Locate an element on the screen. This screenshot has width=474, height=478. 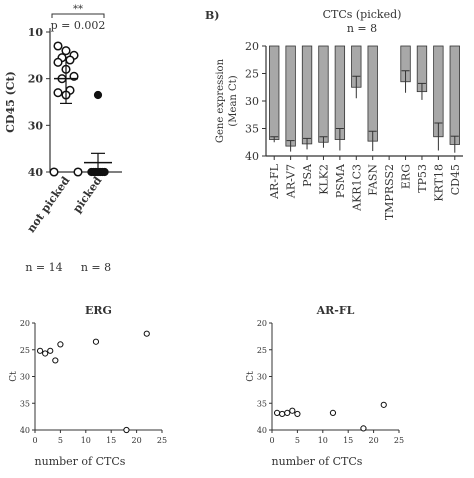
category-label: ERG is located at coordinates (406, 176).